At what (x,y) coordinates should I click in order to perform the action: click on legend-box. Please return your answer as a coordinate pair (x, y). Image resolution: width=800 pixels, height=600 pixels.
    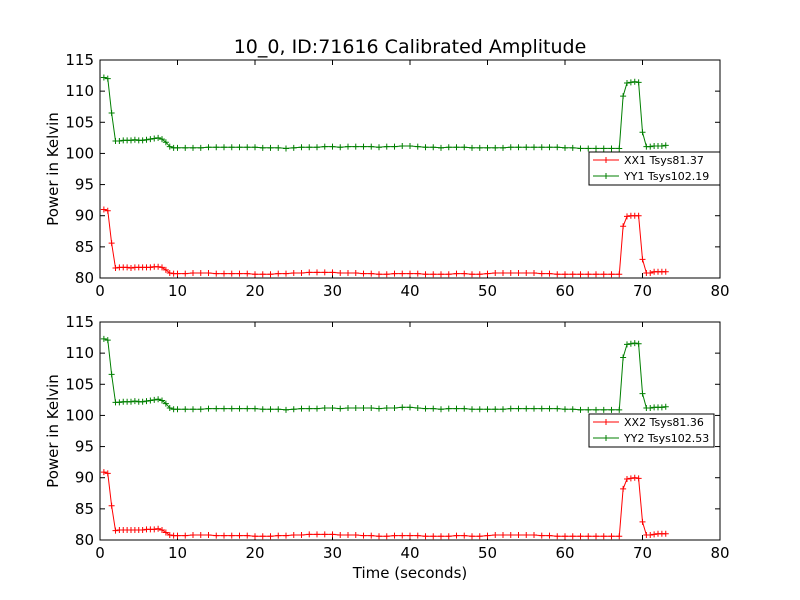
    Looking at the image, I should click on (654, 168).